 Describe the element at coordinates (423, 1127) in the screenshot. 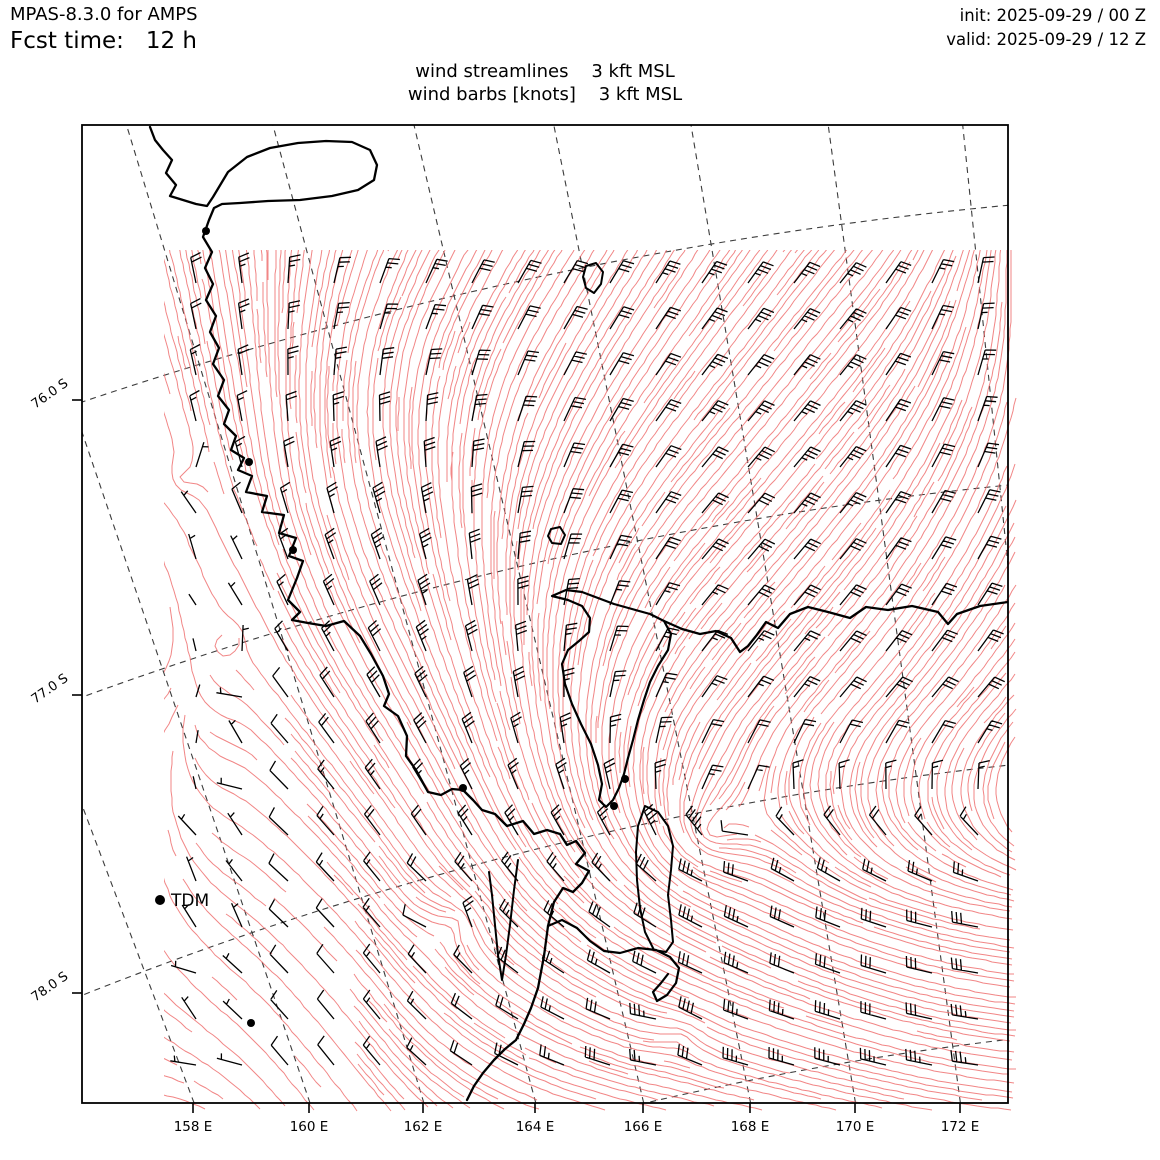

I see `x-tick-label: 162 E` at that location.